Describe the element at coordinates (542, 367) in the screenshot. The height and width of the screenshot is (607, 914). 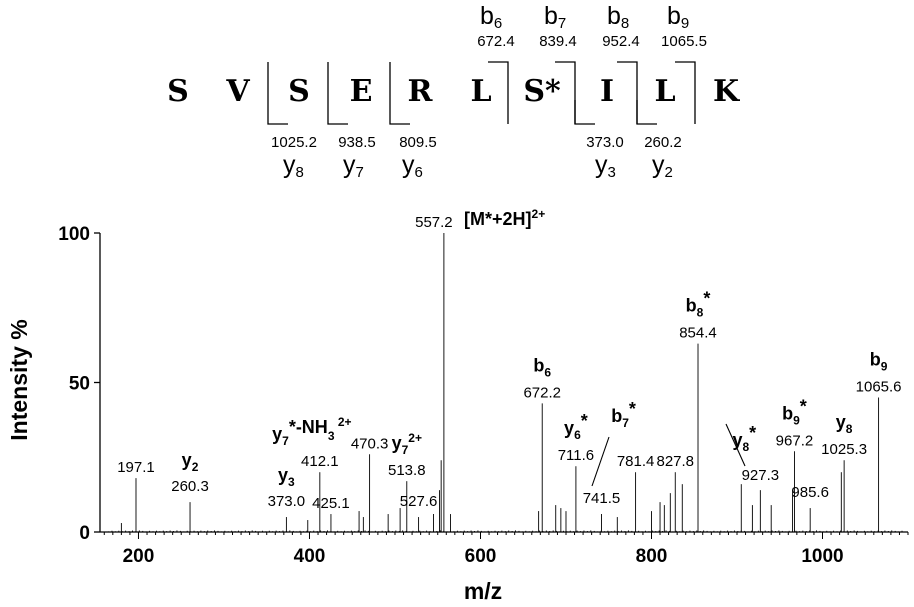
I see `peak-ion-annotation: b6` at that location.